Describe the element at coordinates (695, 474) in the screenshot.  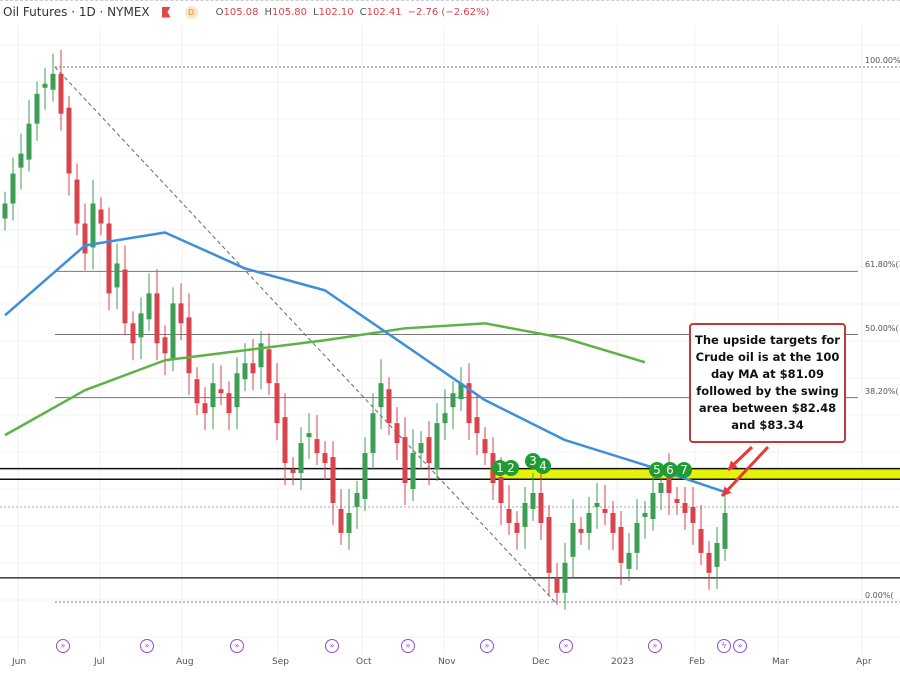
I see `swing-area-band` at that location.